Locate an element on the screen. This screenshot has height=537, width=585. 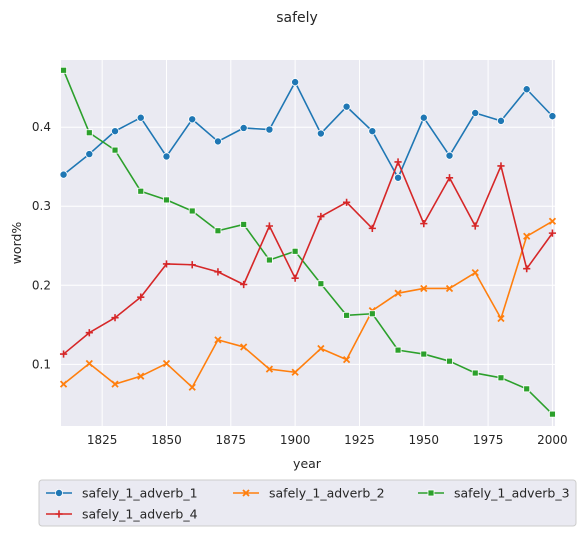
legend-label: safely_1_adverb_3 is located at coordinates (512, 493).